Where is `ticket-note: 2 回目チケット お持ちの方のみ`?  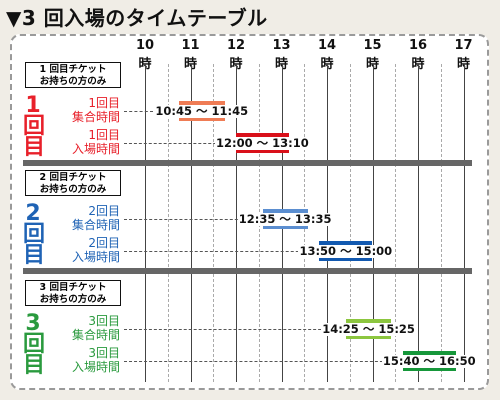
ticket-note: 2 回目チケット お持ちの方のみ is located at coordinates (73, 183).